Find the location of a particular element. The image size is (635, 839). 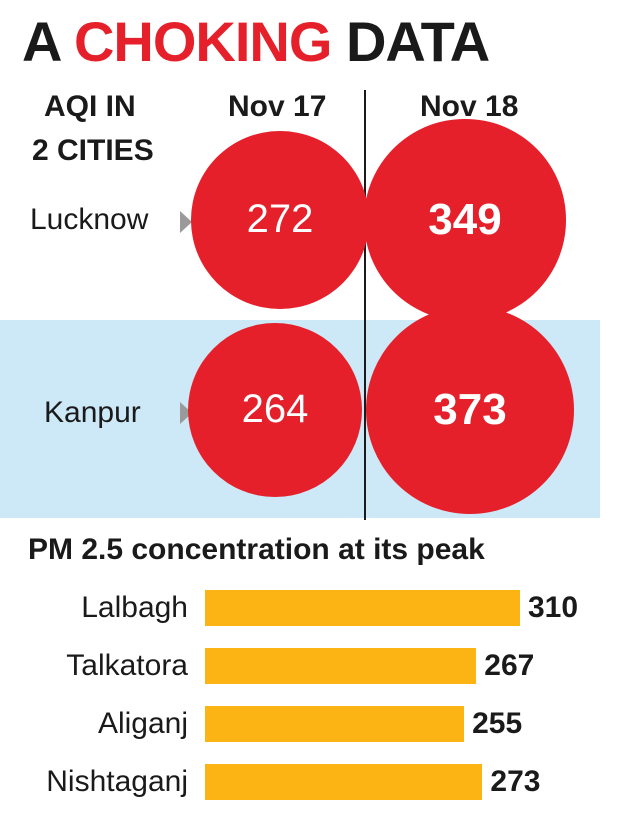

bubble-kanpur-nov17: 264 is located at coordinates (275, 410).